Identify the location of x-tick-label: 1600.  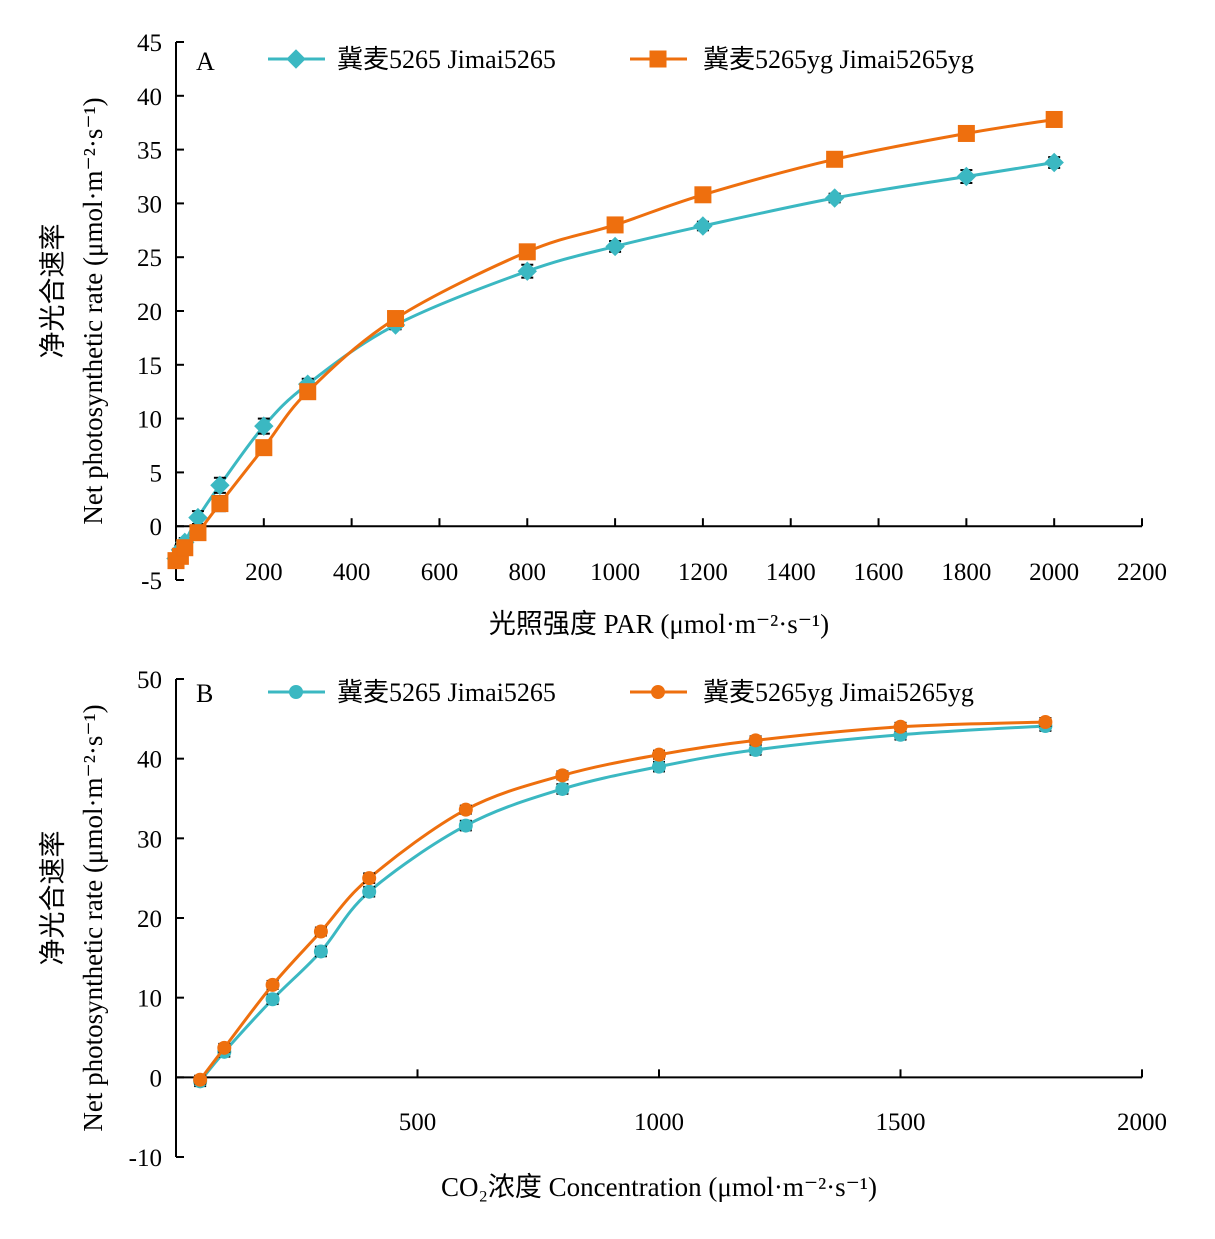
(879, 572).